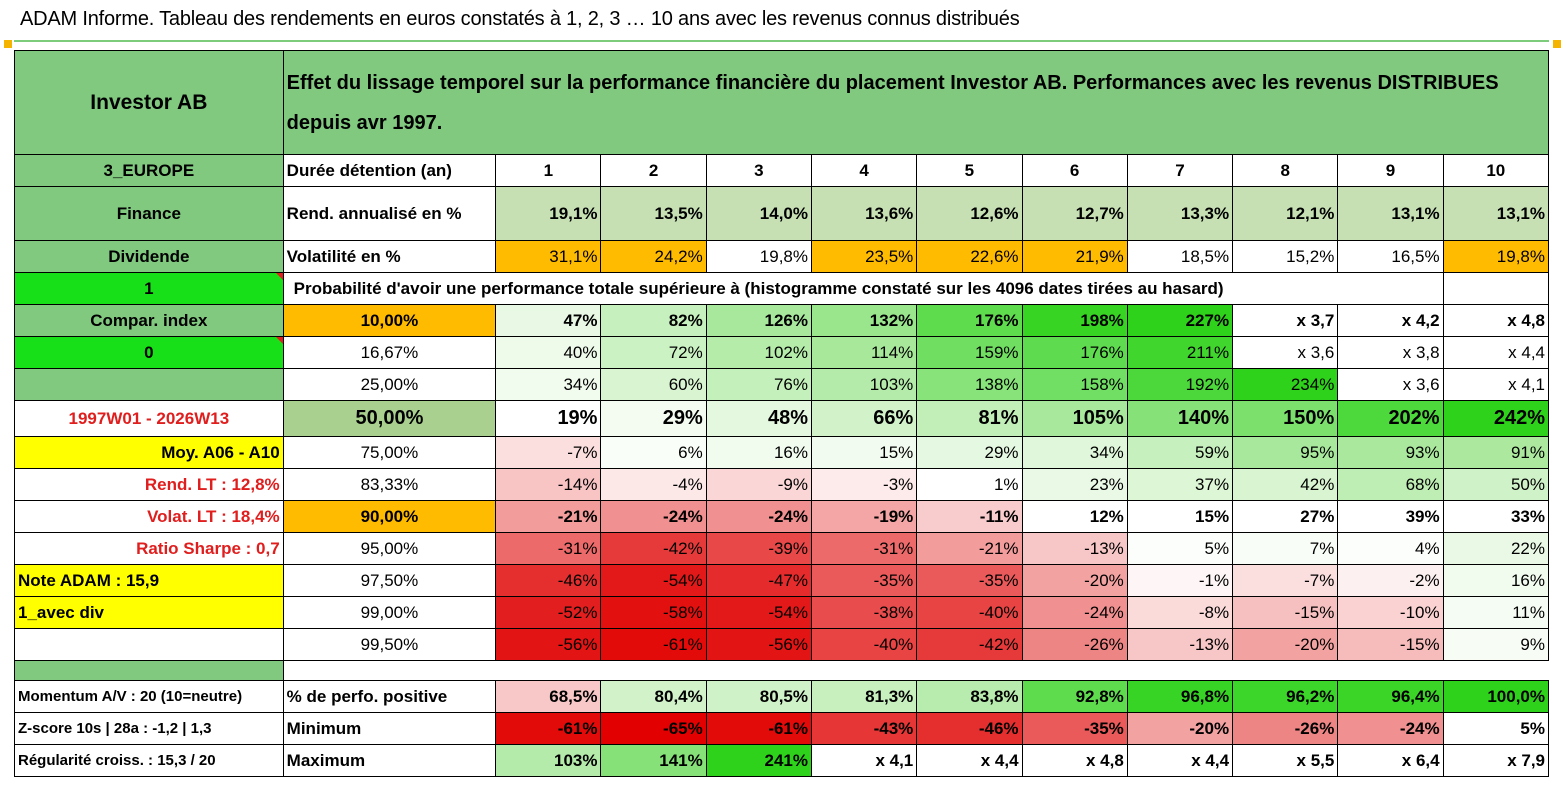  Describe the element at coordinates (864, 580) in the screenshot. I see `prob-value: -35%` at that location.